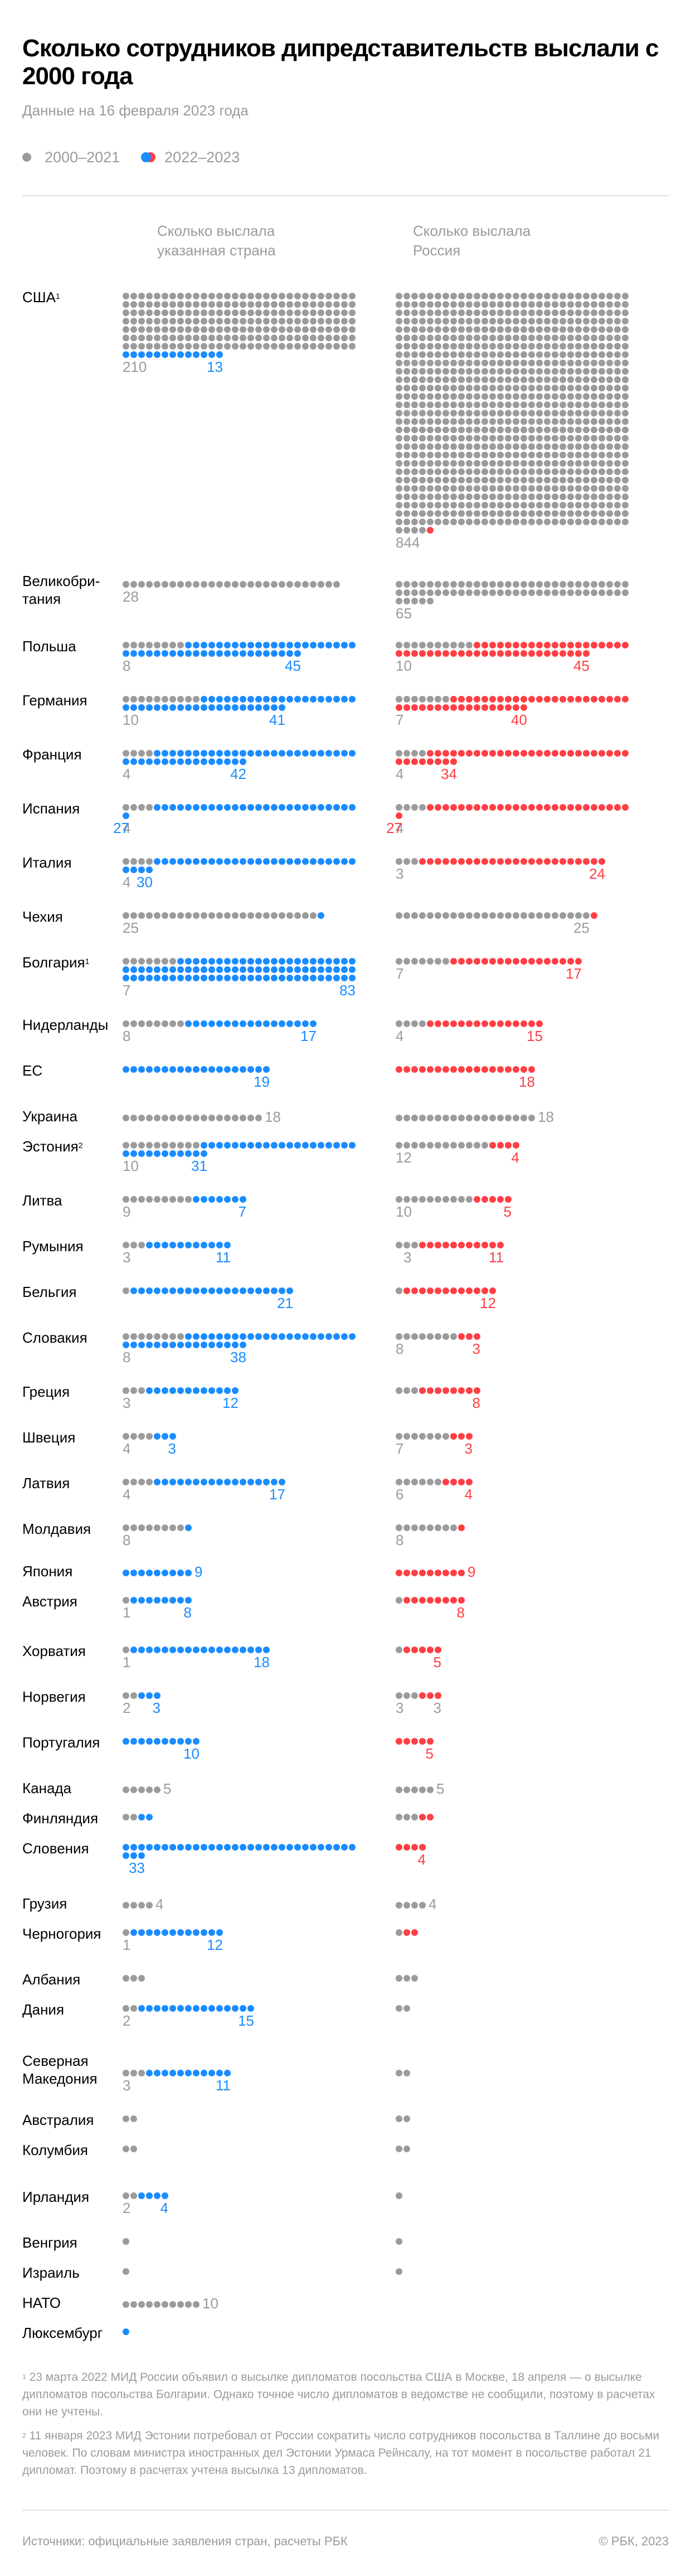 Image resolution: width=691 pixels, height=2576 pixels. I want to click on country-name: Ирландия, so click(72, 2197).